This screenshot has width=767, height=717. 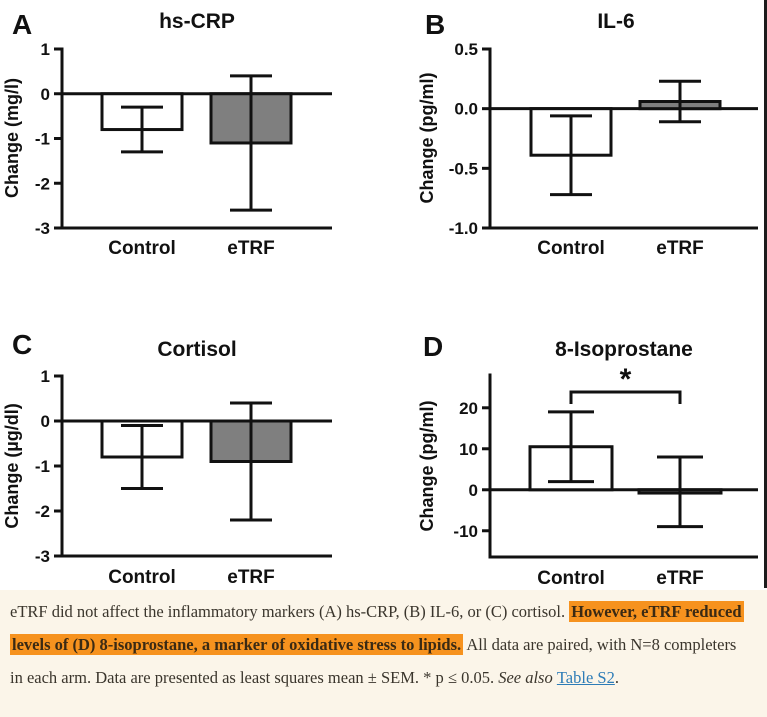 What do you see at coordinates (465, 531) in the screenshot?
I see `y-tick-label: -10` at bounding box center [465, 531].